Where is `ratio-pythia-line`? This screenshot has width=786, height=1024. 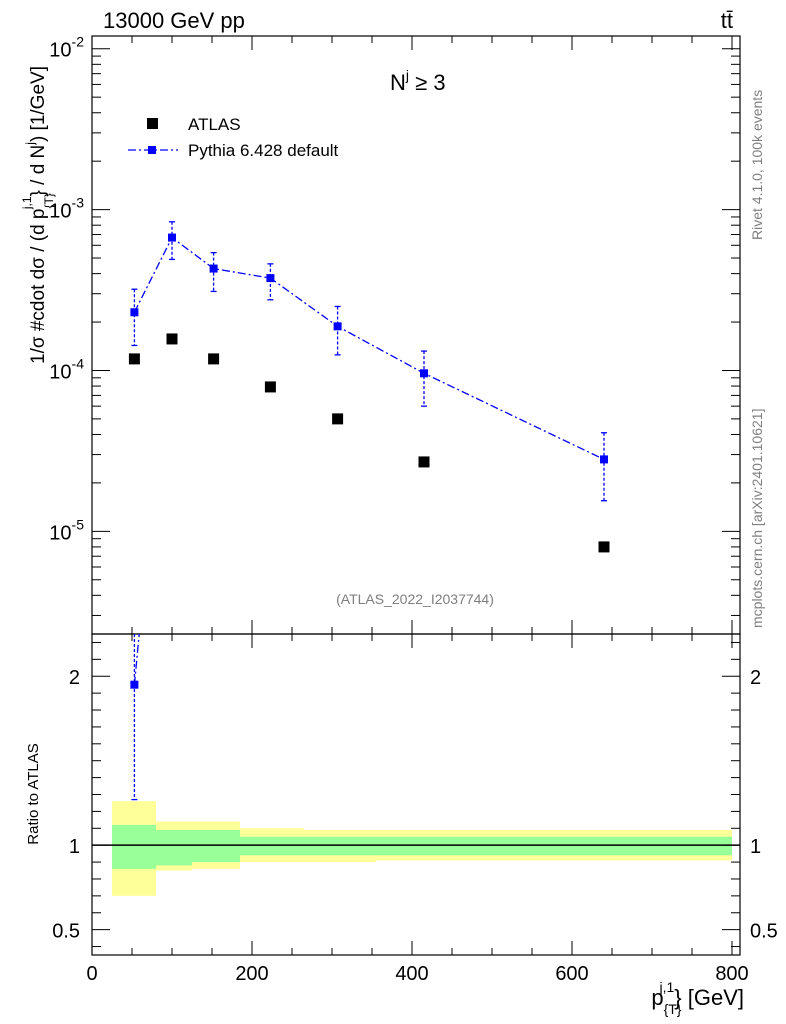
ratio-pythia-line is located at coordinates (136, 659).